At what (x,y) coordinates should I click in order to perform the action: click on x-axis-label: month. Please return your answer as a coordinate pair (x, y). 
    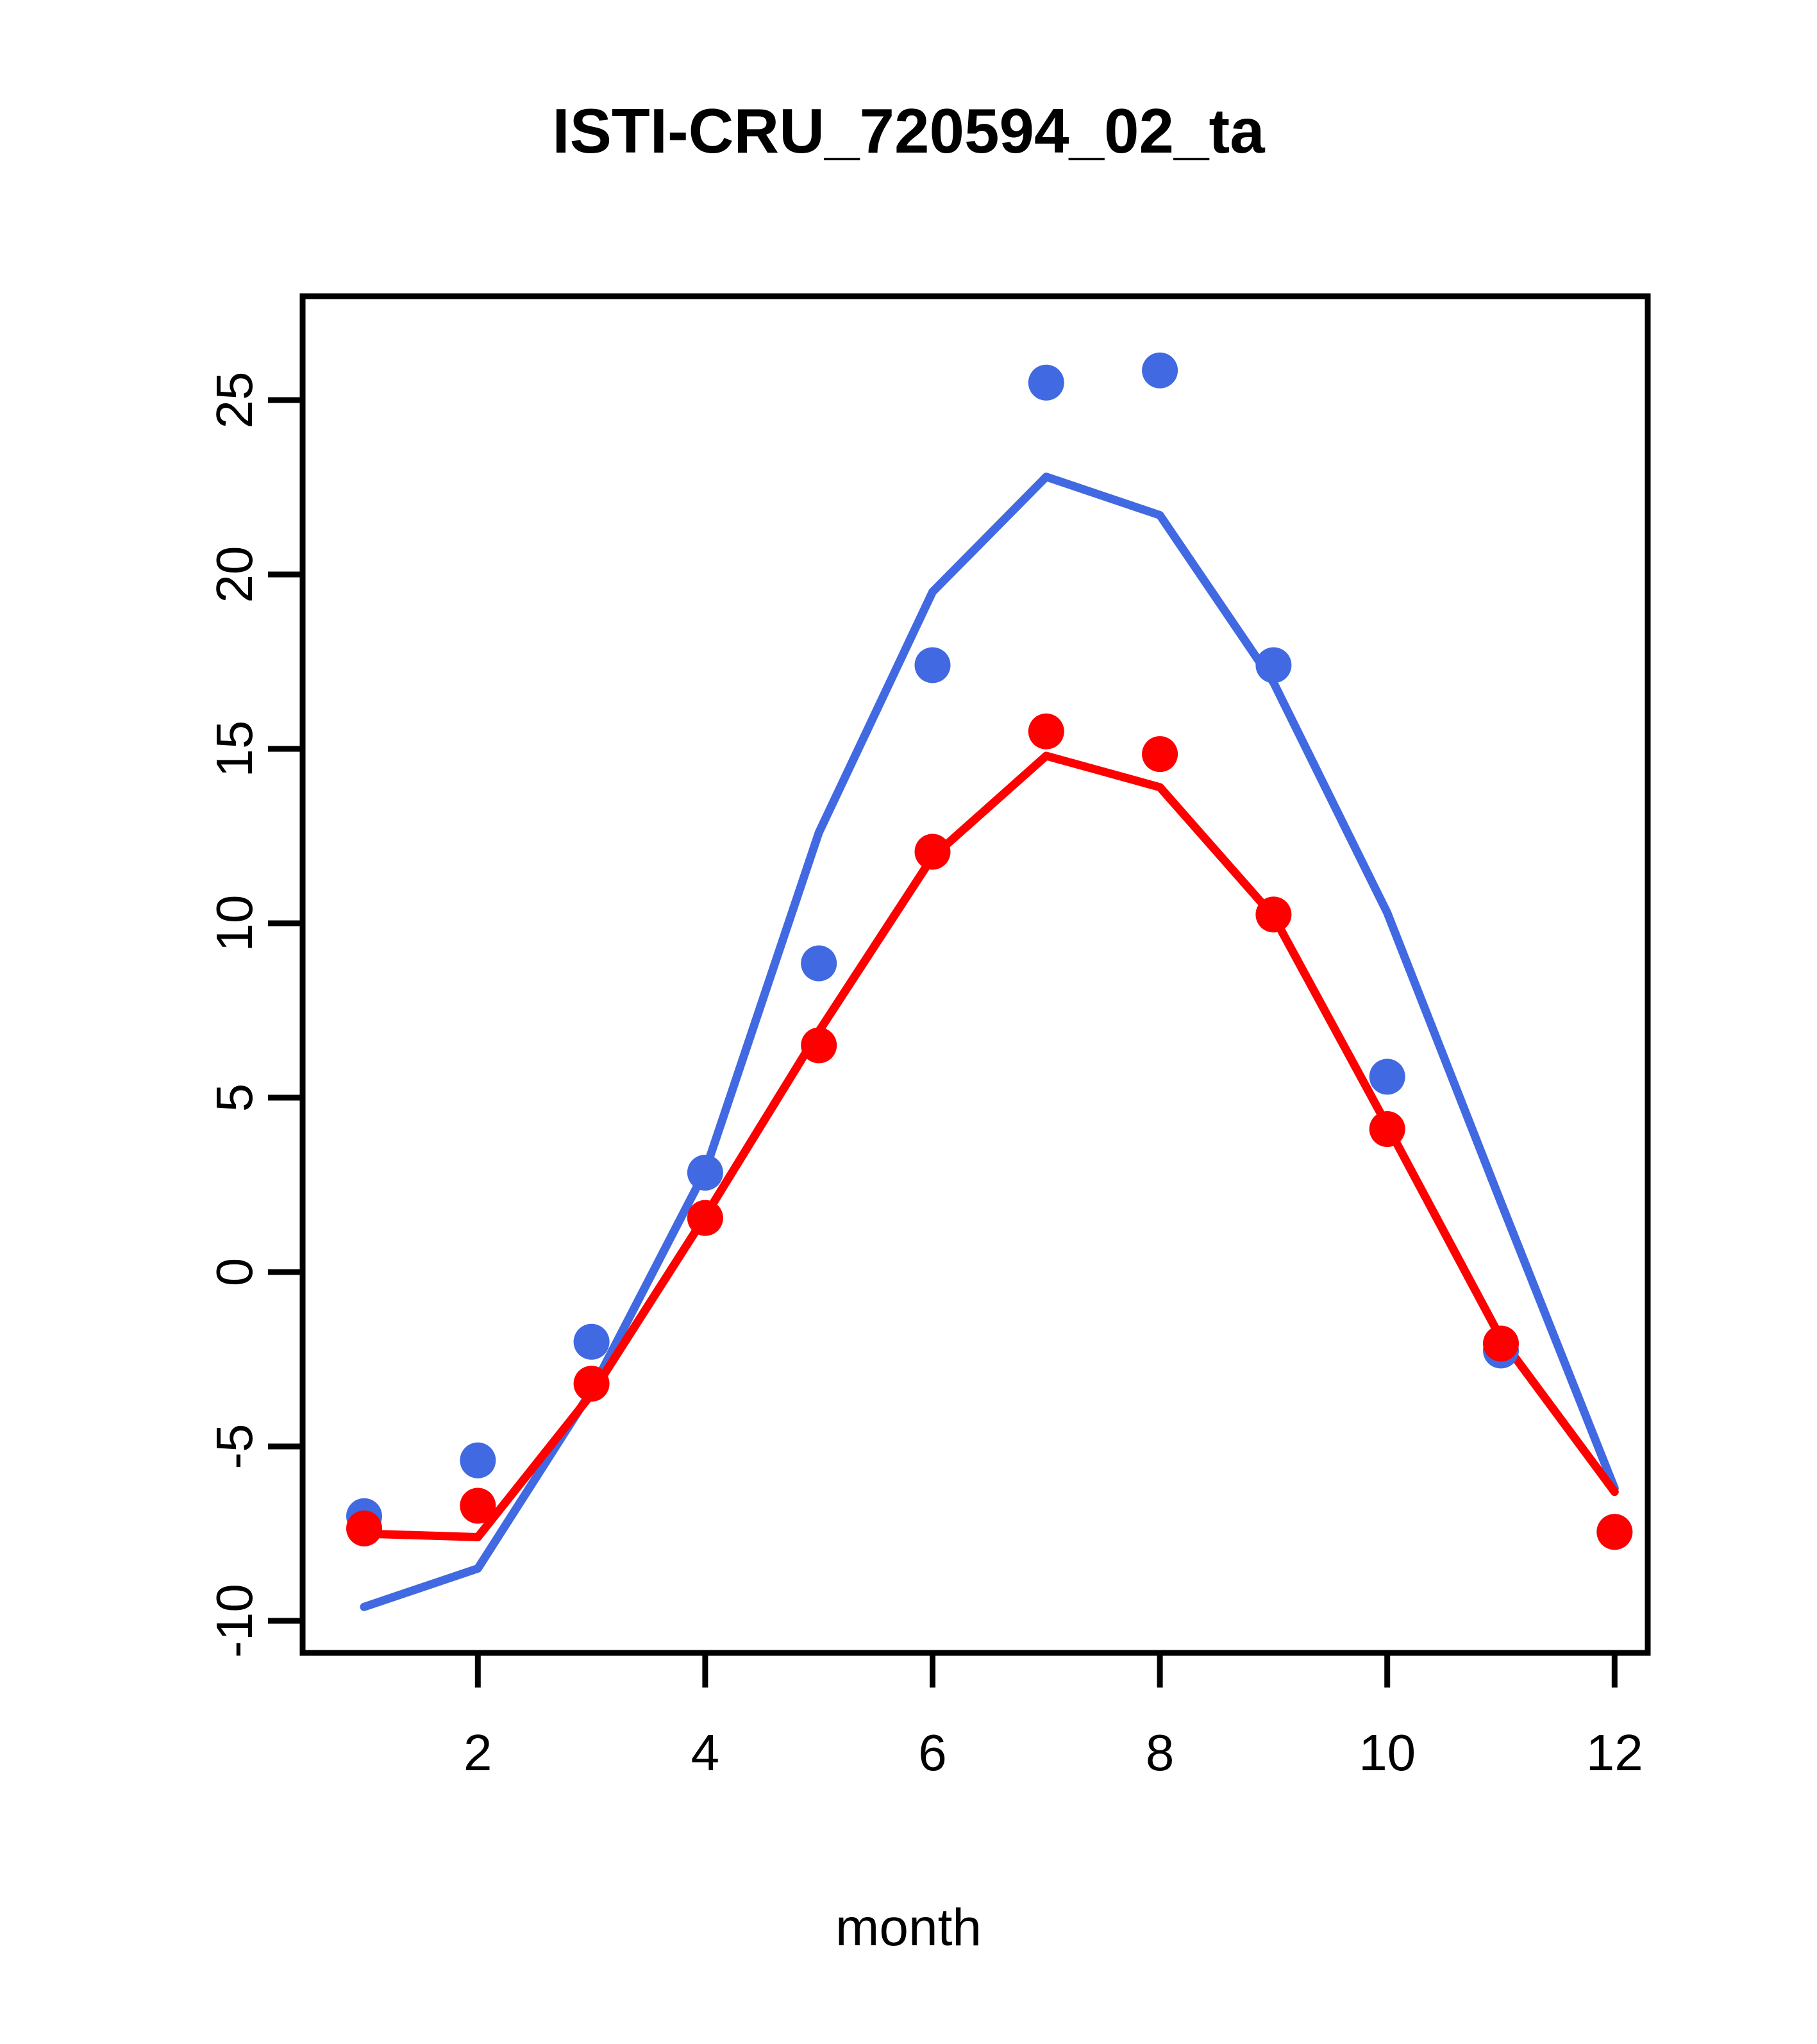
    Looking at the image, I should click on (908, 1928).